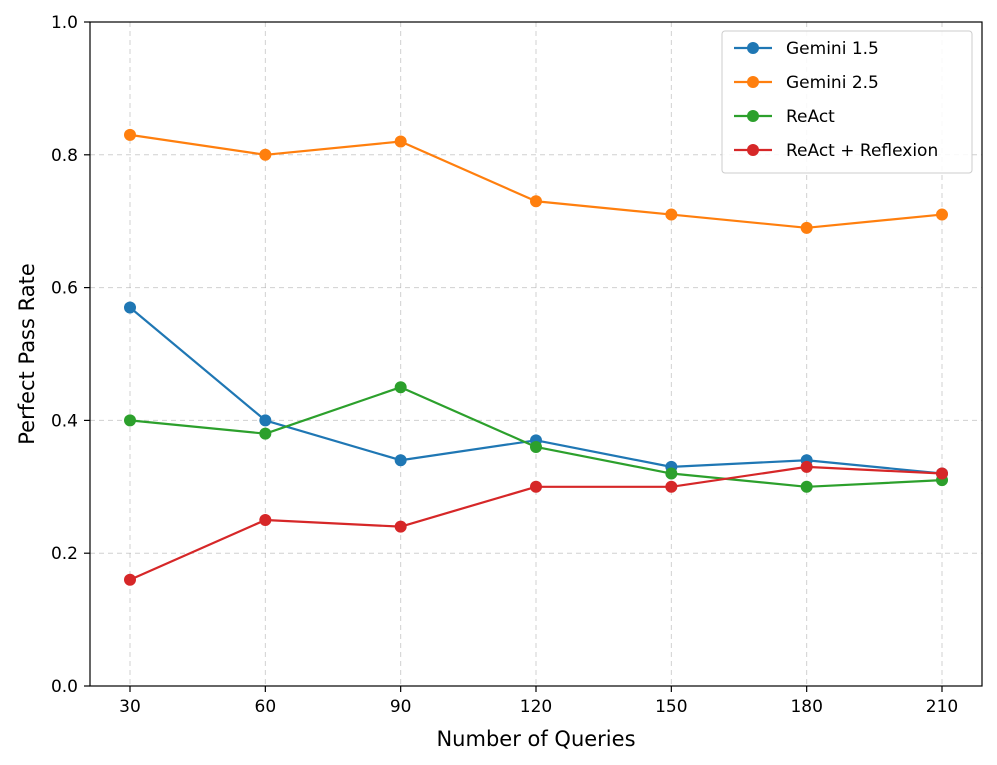  What do you see at coordinates (64, 289) in the screenshot?
I see `y-tick-label: 0.6` at bounding box center [64, 289].